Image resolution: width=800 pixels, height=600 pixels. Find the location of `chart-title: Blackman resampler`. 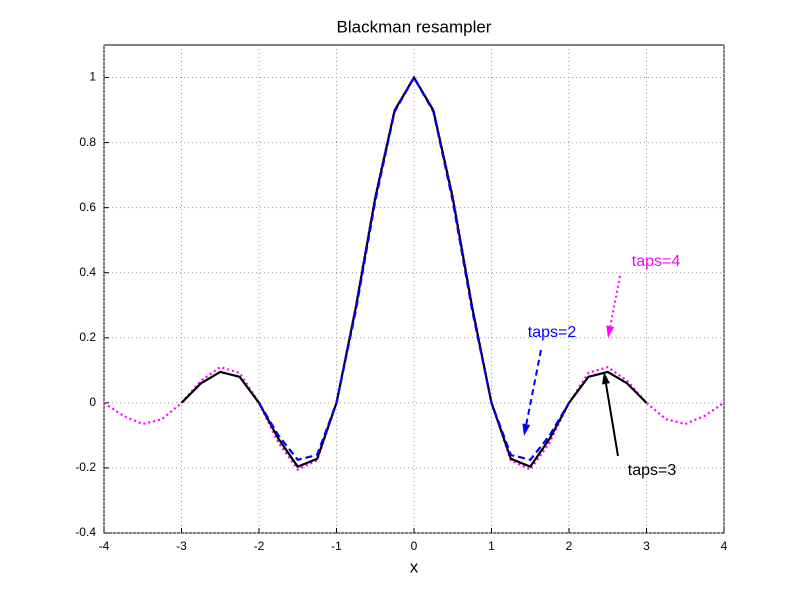

chart-title: Blackman resampler is located at coordinates (414, 26).